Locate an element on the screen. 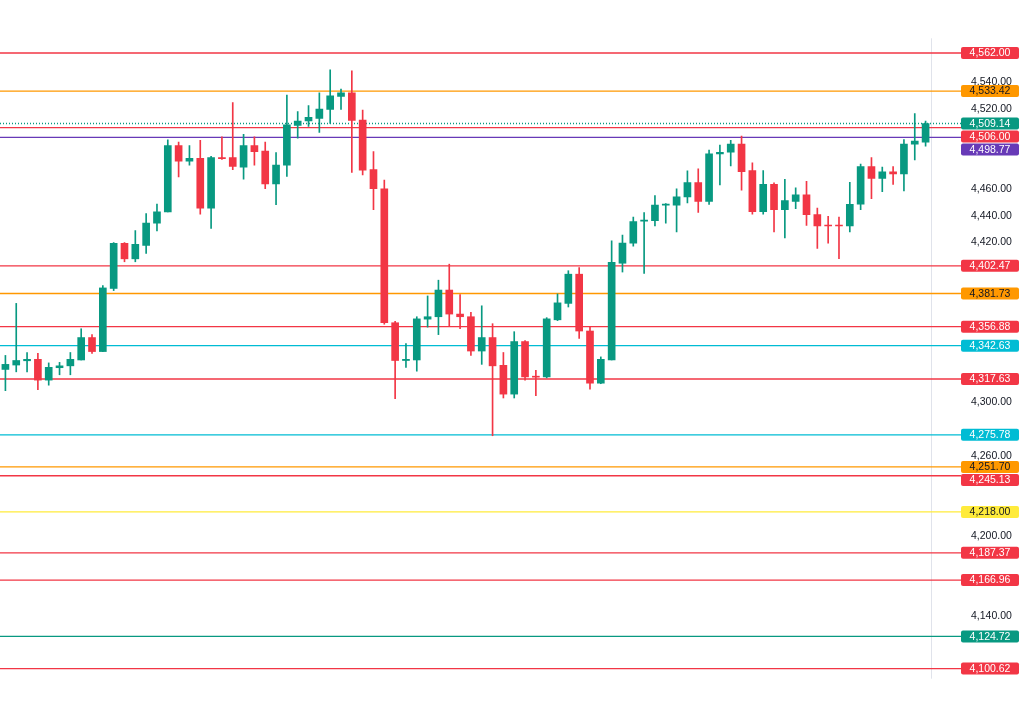  ref-line-label: 4,218.00 is located at coordinates (990, 511).